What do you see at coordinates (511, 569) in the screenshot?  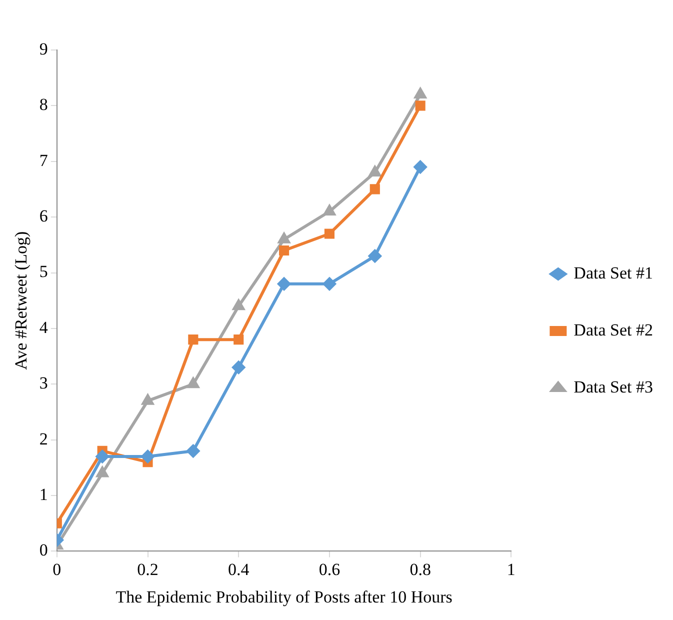 I see `x-tick-label: 1` at bounding box center [511, 569].